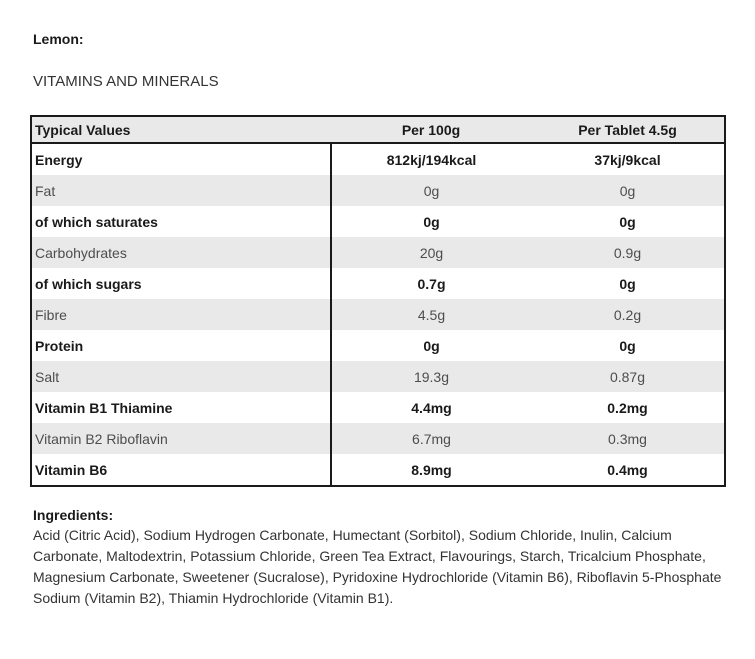 The width and height of the screenshot is (755, 659). I want to click on table-row: Vitamin B2 Riboflavin 6.7mg 0.3mg, so click(378, 438).